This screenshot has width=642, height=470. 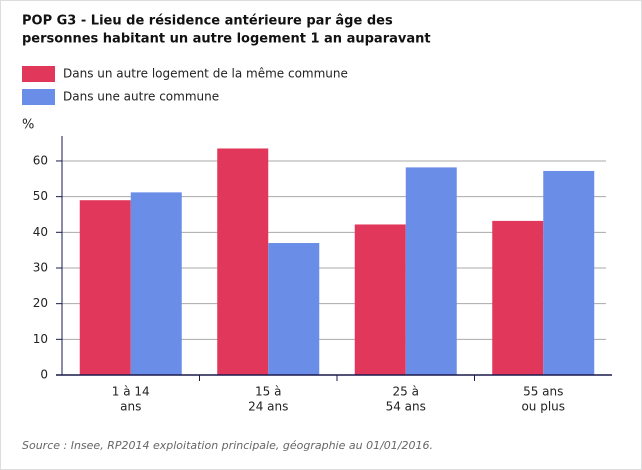 I want to click on y-tick-label: 30, so click(x=40, y=267).